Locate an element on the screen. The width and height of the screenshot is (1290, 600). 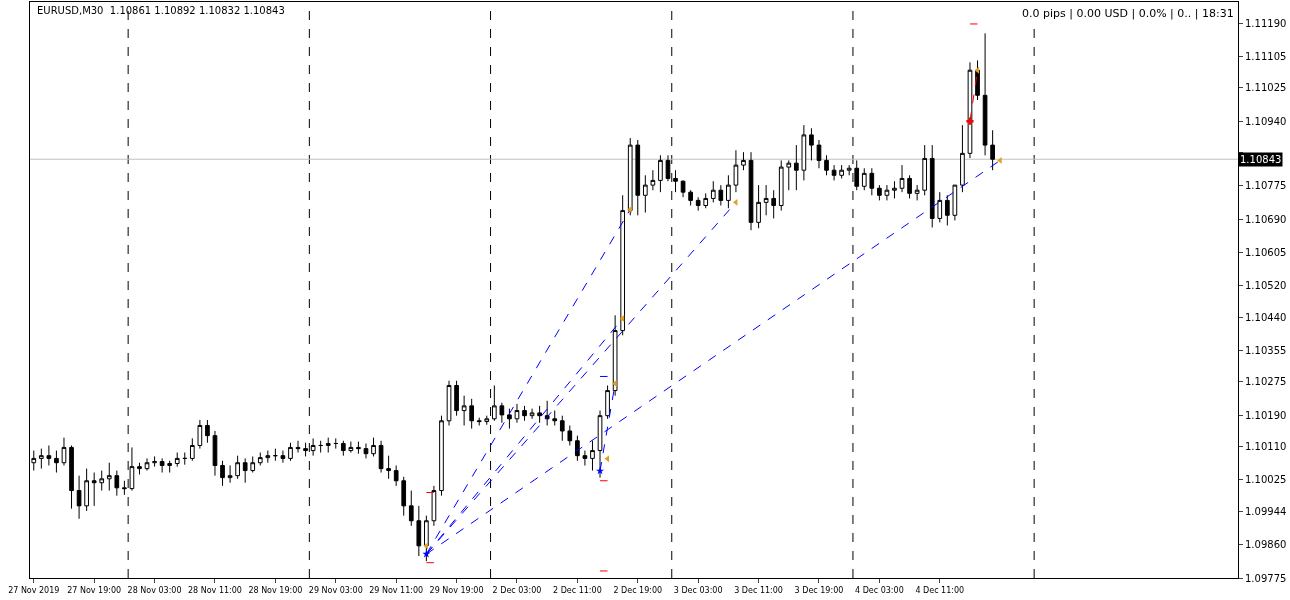
x-tick-label: 29 Nov 11:00 is located at coordinates (396, 590).